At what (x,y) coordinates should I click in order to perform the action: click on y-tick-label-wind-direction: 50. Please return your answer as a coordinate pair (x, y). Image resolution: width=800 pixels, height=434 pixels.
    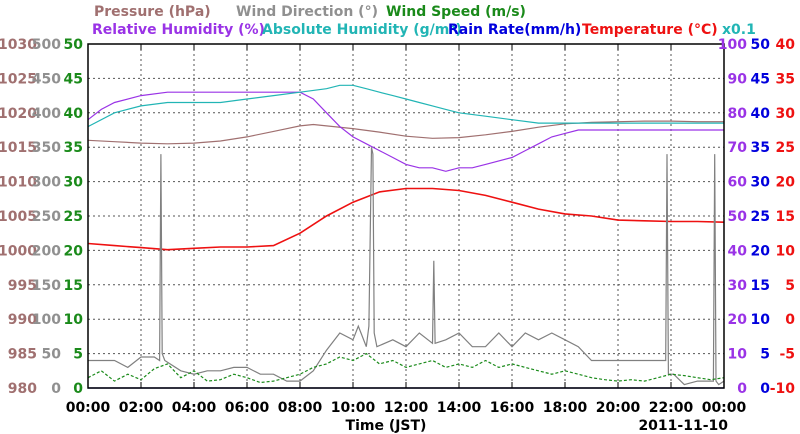
    Looking at the image, I should click on (52, 355).